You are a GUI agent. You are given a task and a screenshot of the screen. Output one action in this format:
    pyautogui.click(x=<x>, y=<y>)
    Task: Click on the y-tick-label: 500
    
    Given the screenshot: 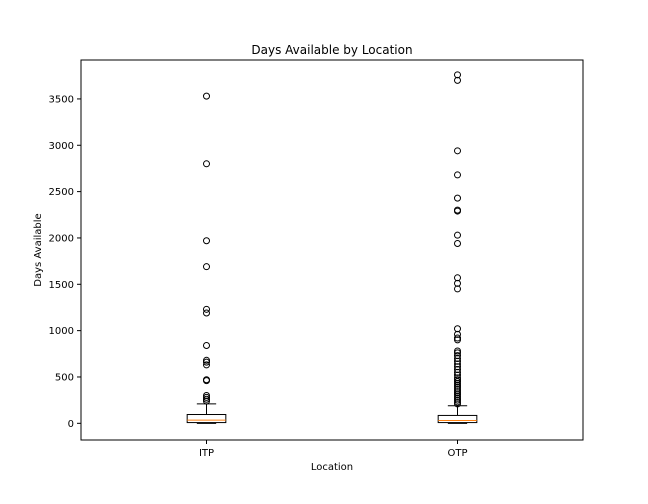 What is the action you would take?
    pyautogui.click(x=64, y=377)
    